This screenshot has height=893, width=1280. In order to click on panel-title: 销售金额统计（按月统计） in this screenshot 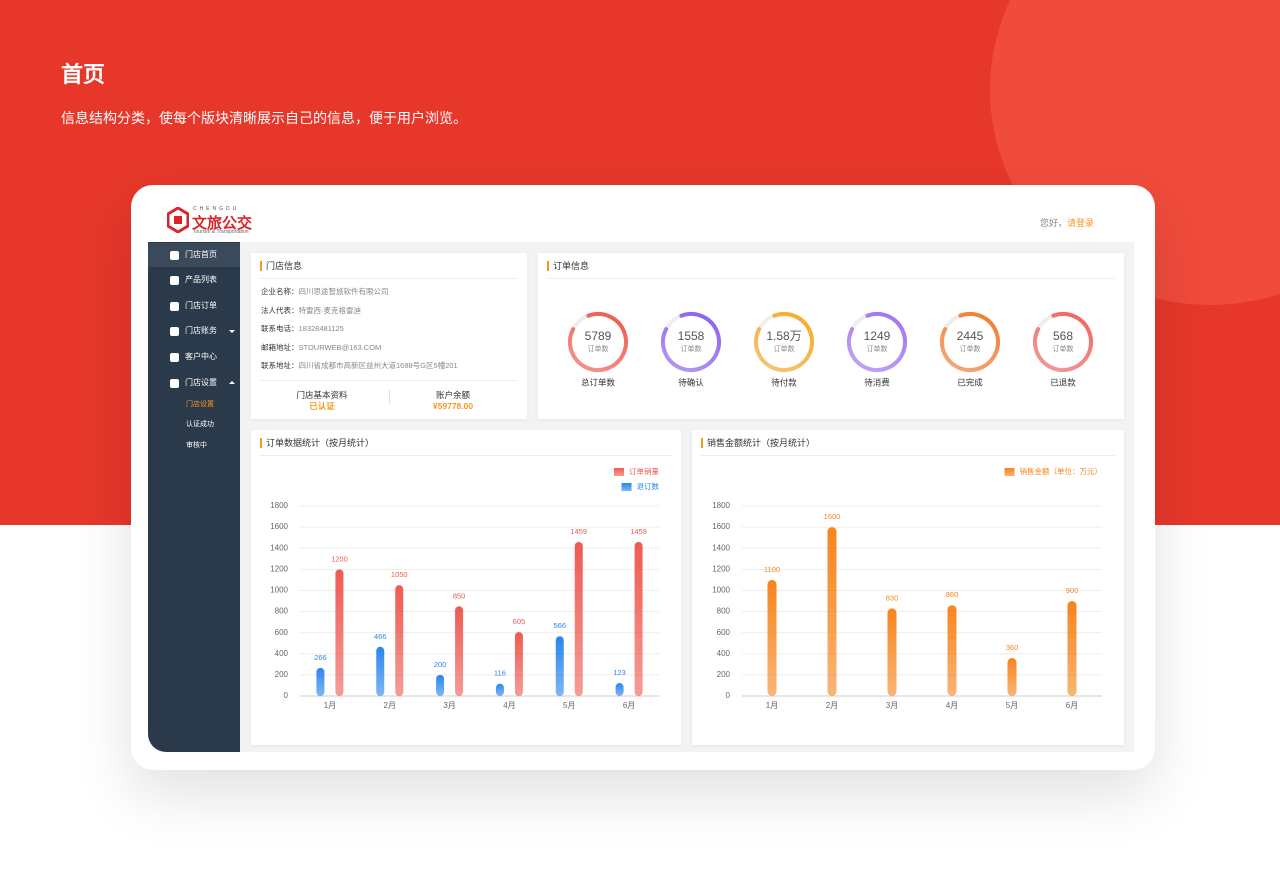, I will do `click(761, 443)`.